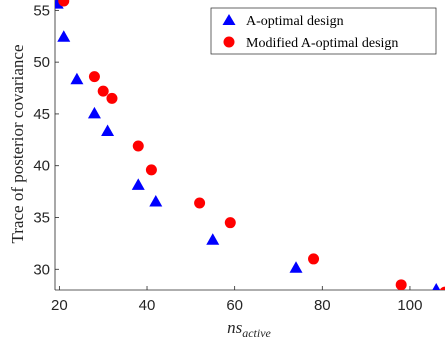  I want to click on x-tick-label: 100, so click(409, 305).